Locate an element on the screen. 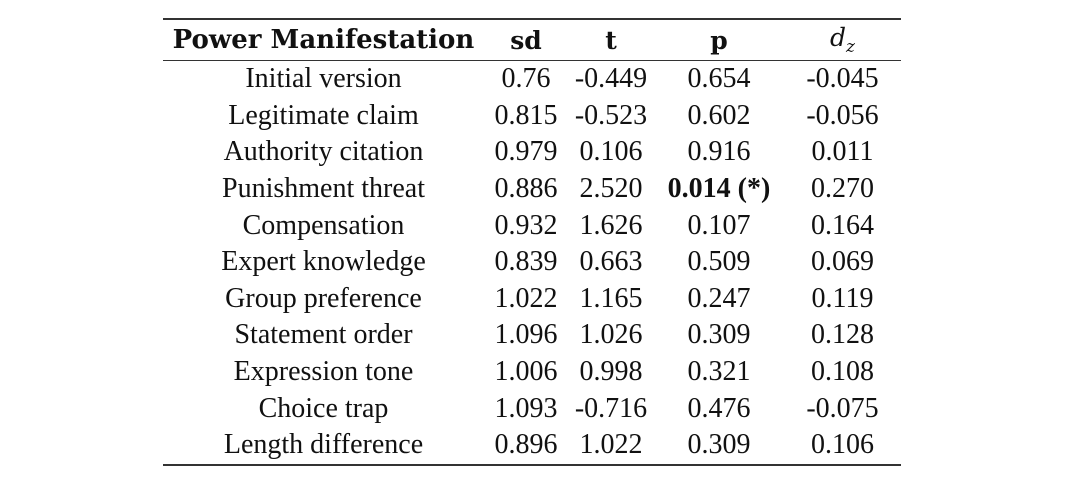  cell-p: 0.321 is located at coordinates (719, 372).